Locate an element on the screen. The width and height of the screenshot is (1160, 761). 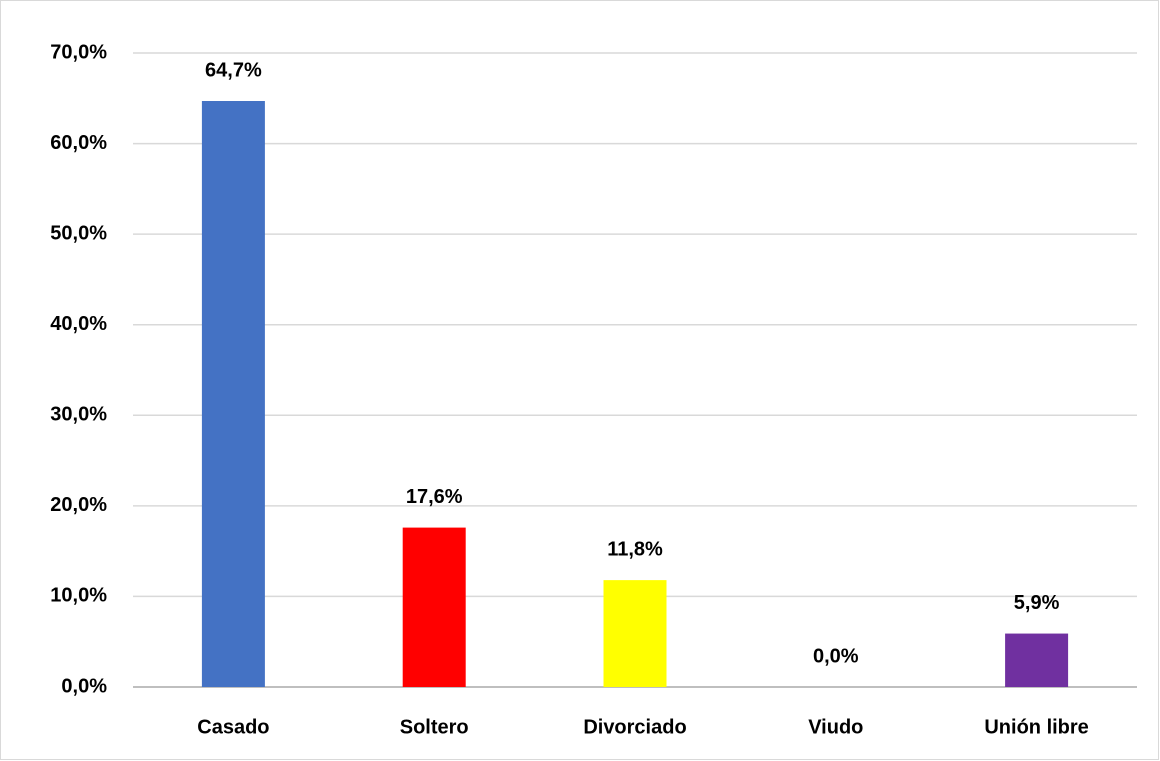
x-tick-label: Casado is located at coordinates (233, 727).